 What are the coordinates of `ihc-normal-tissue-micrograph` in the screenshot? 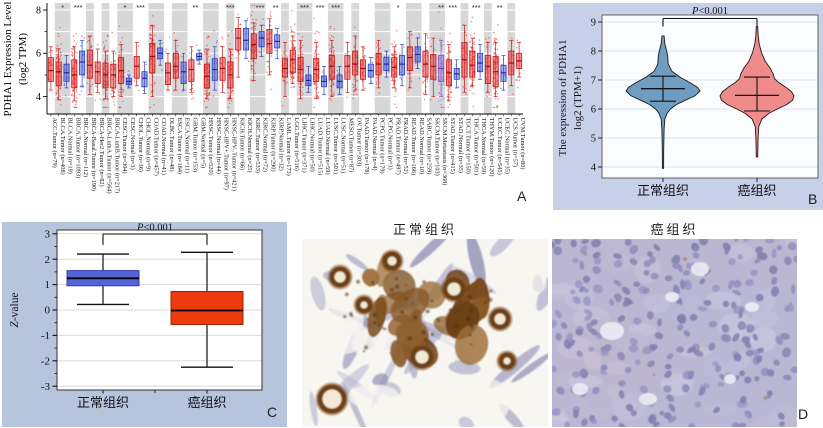 It's located at (425, 333).